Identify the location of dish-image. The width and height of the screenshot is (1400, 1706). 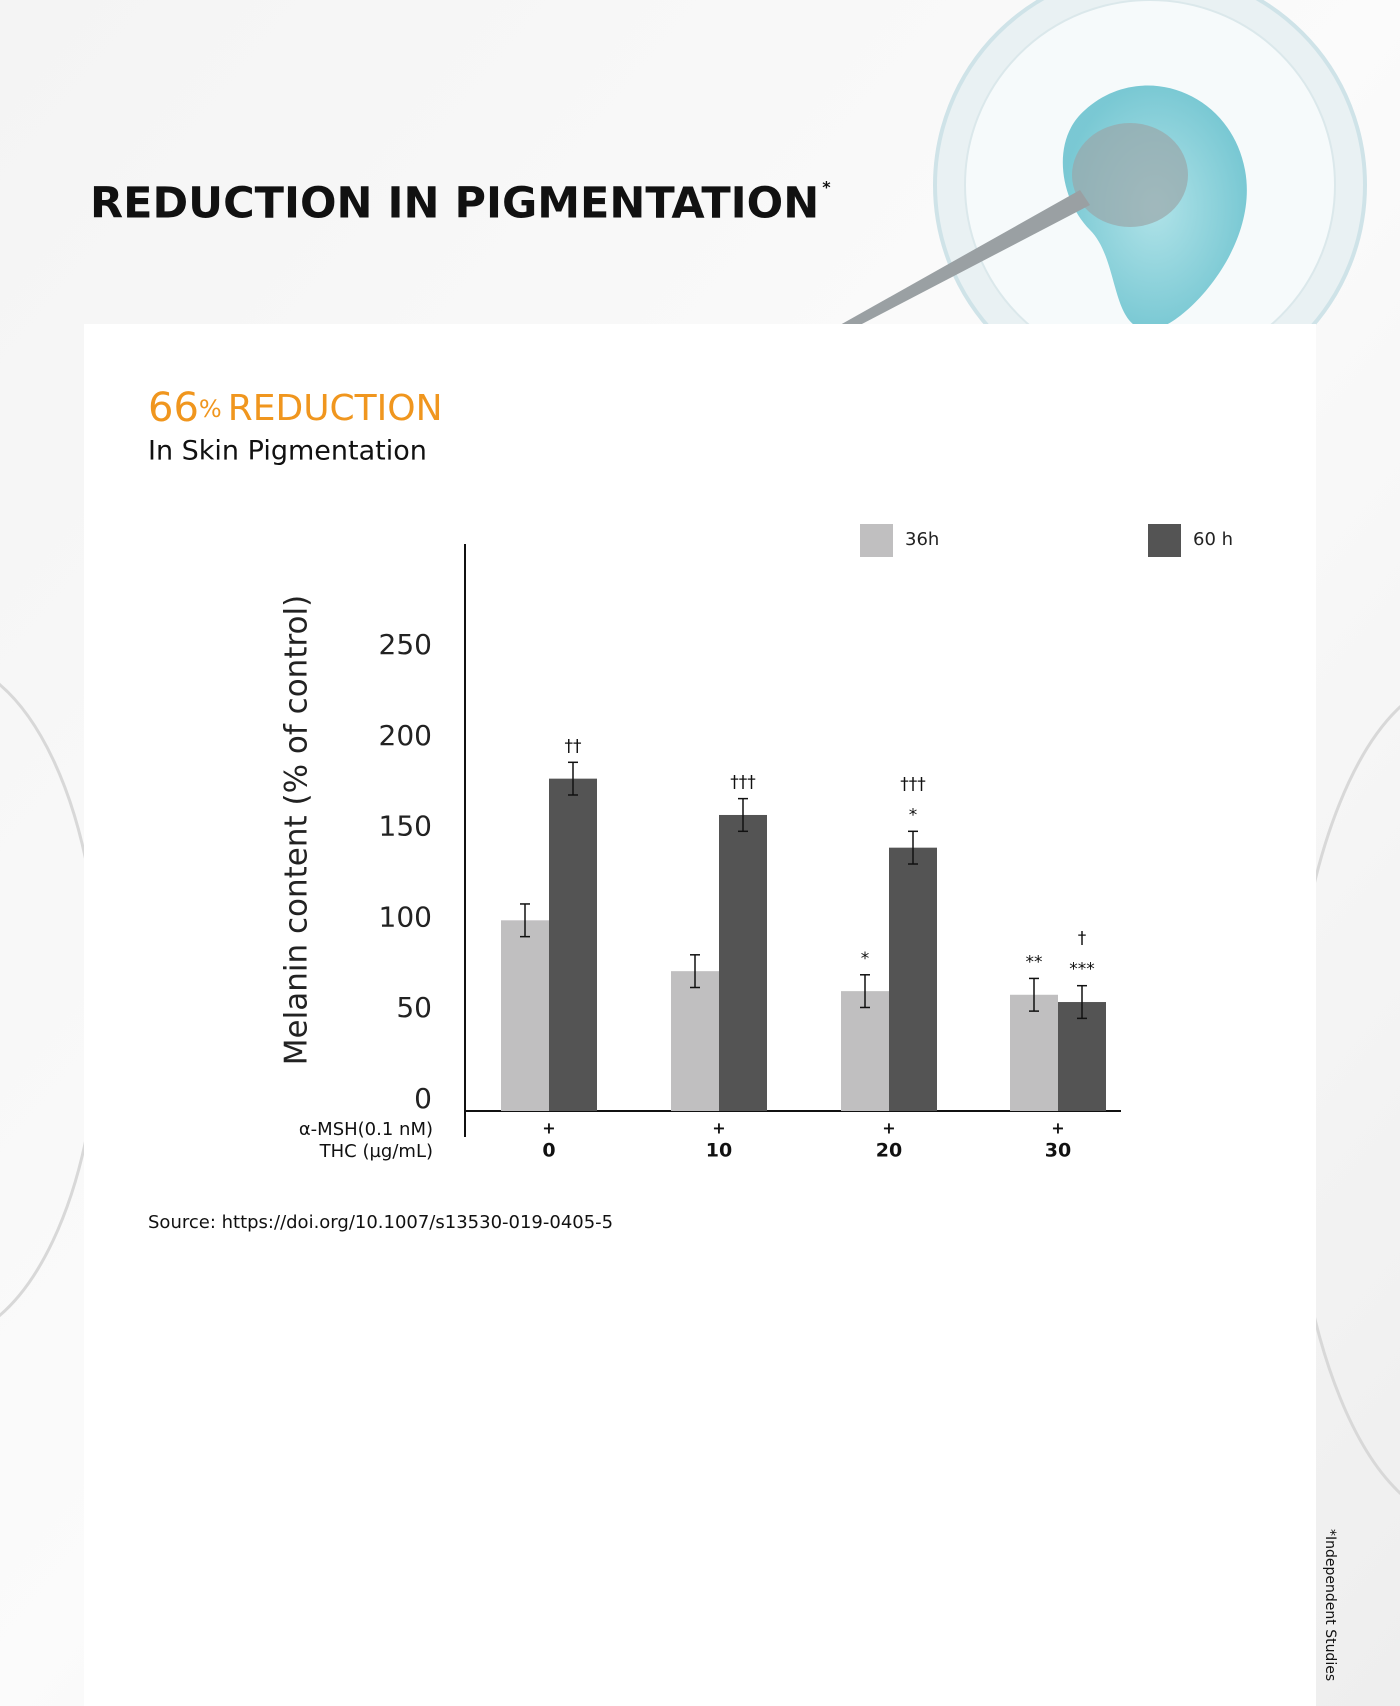
(1103, 201).